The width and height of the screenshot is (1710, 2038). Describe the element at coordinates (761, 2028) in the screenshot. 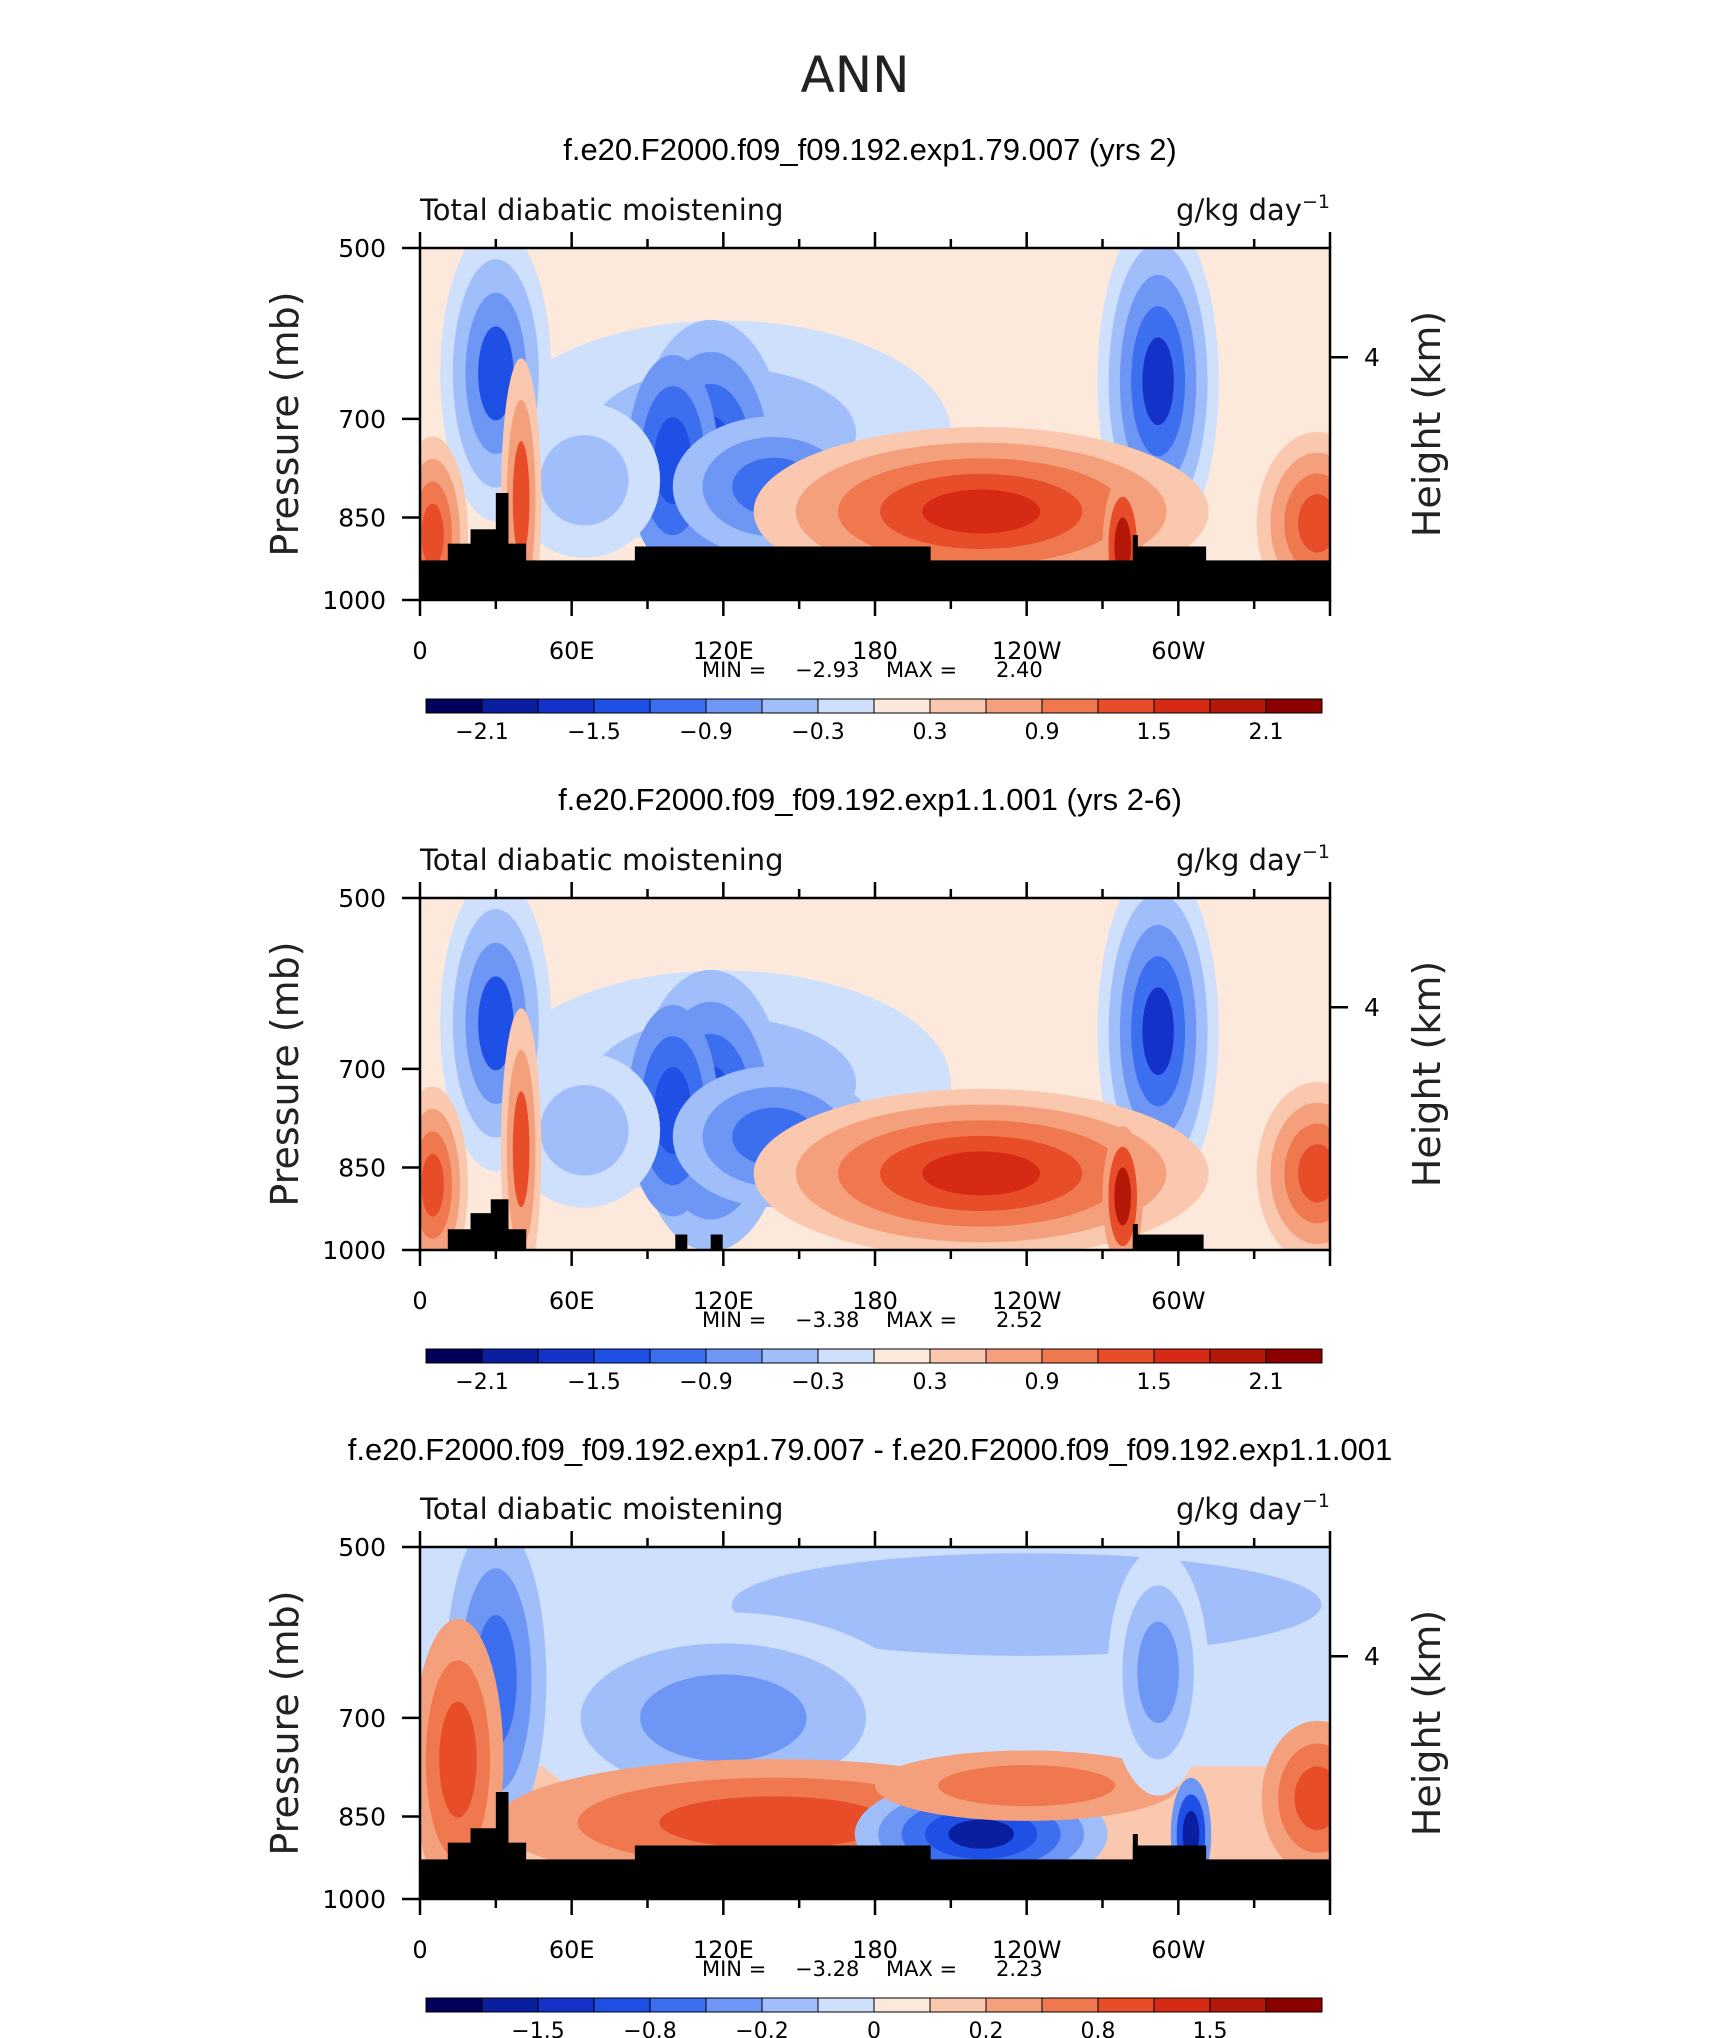

I see `colorbar-label: −0.2` at that location.